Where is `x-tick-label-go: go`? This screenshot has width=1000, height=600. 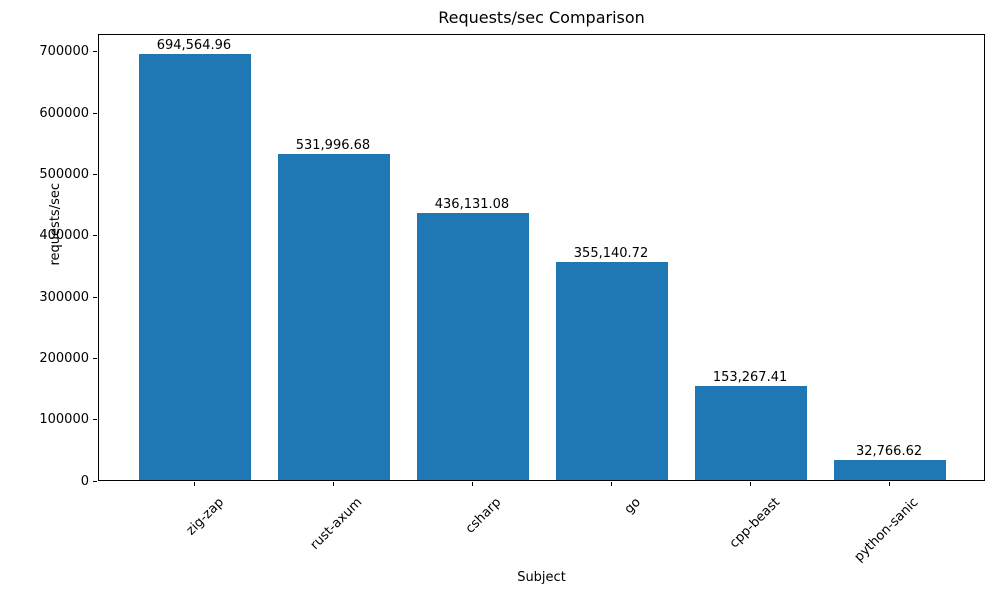
x-tick-label-go: go is located at coordinates (632, 506).